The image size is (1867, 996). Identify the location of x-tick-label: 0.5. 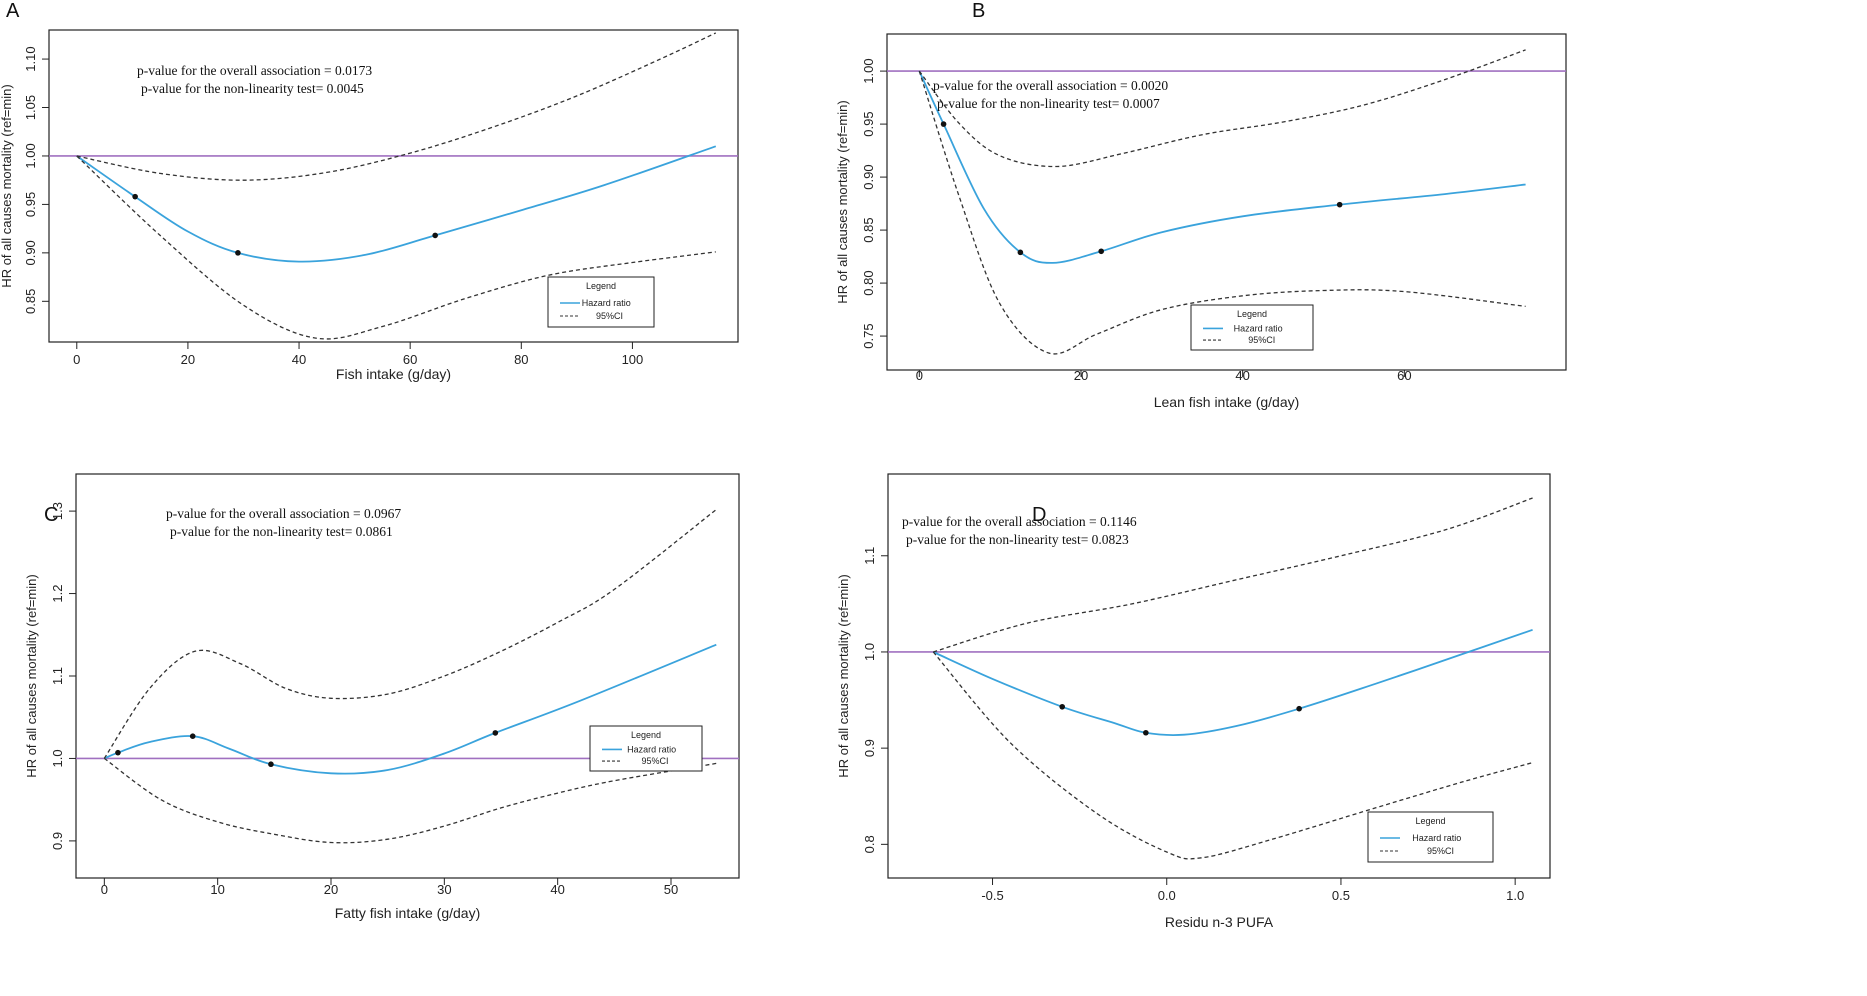
(1341, 895).